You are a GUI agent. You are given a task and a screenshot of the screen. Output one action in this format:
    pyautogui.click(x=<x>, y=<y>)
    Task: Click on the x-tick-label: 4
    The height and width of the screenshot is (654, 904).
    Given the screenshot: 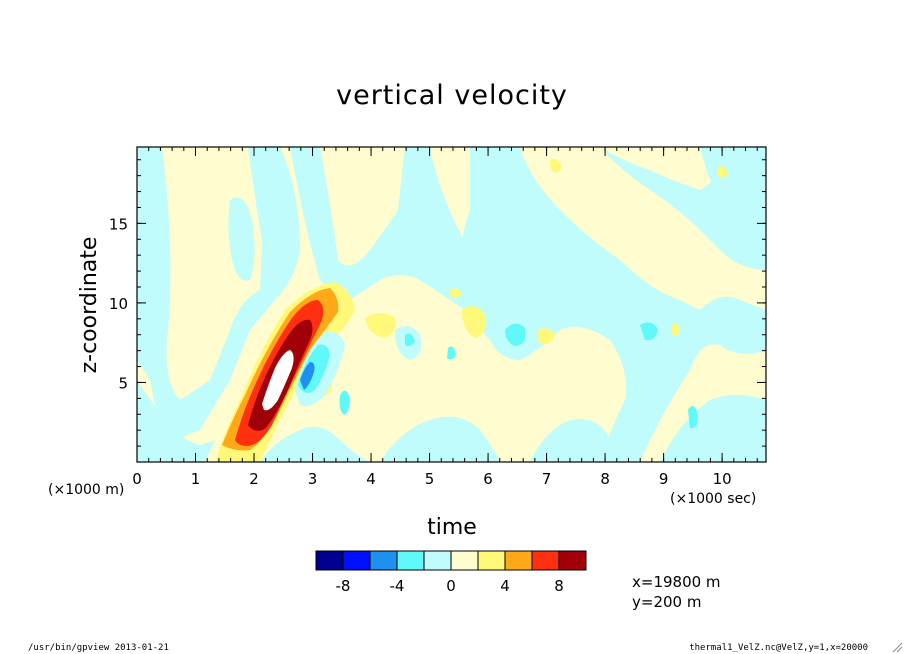 What is the action you would take?
    pyautogui.click(x=371, y=479)
    